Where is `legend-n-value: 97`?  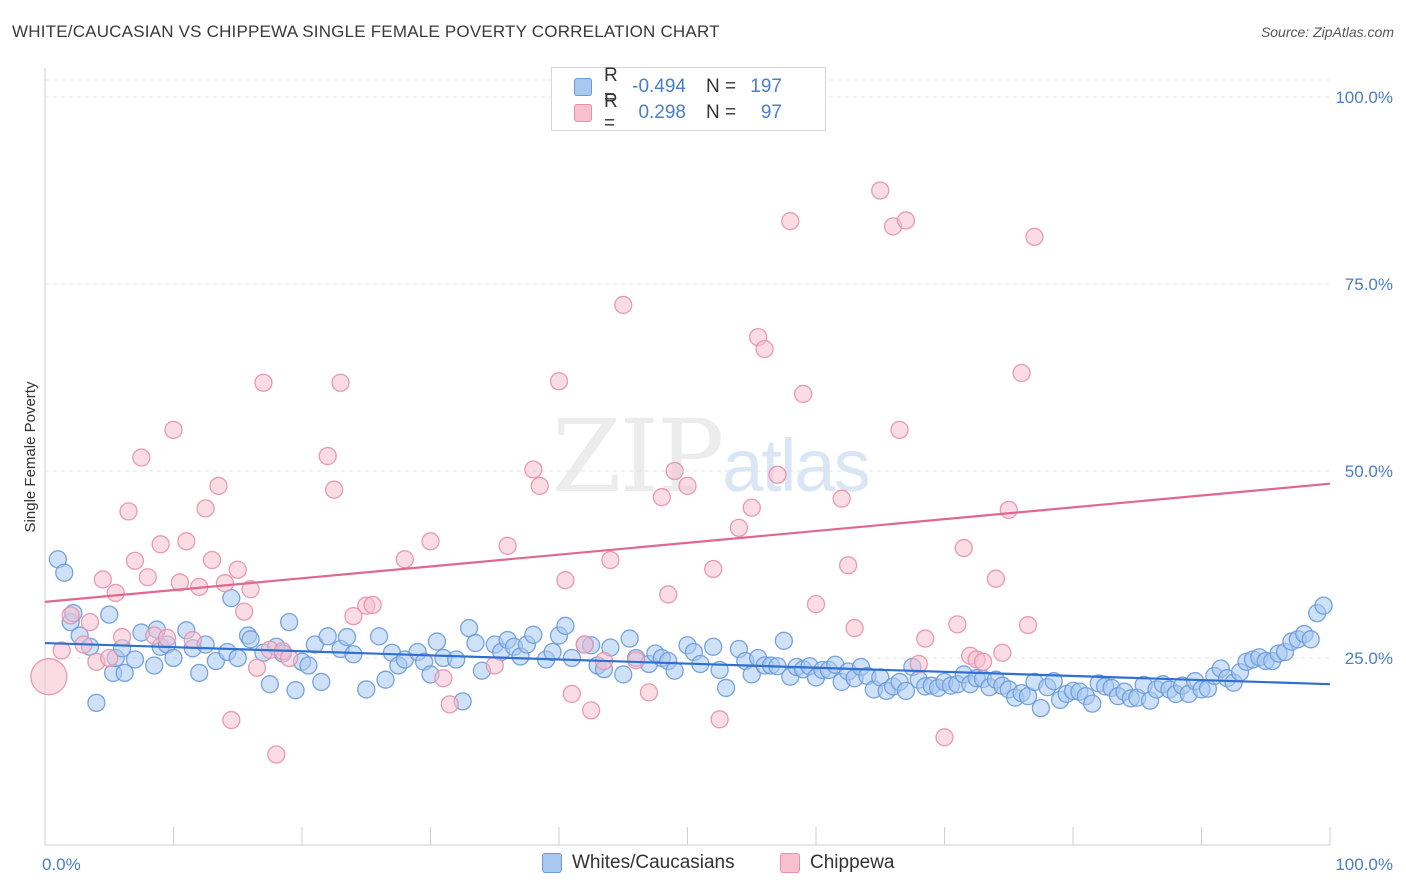
legend-n-value: 97 is located at coordinates (771, 112).